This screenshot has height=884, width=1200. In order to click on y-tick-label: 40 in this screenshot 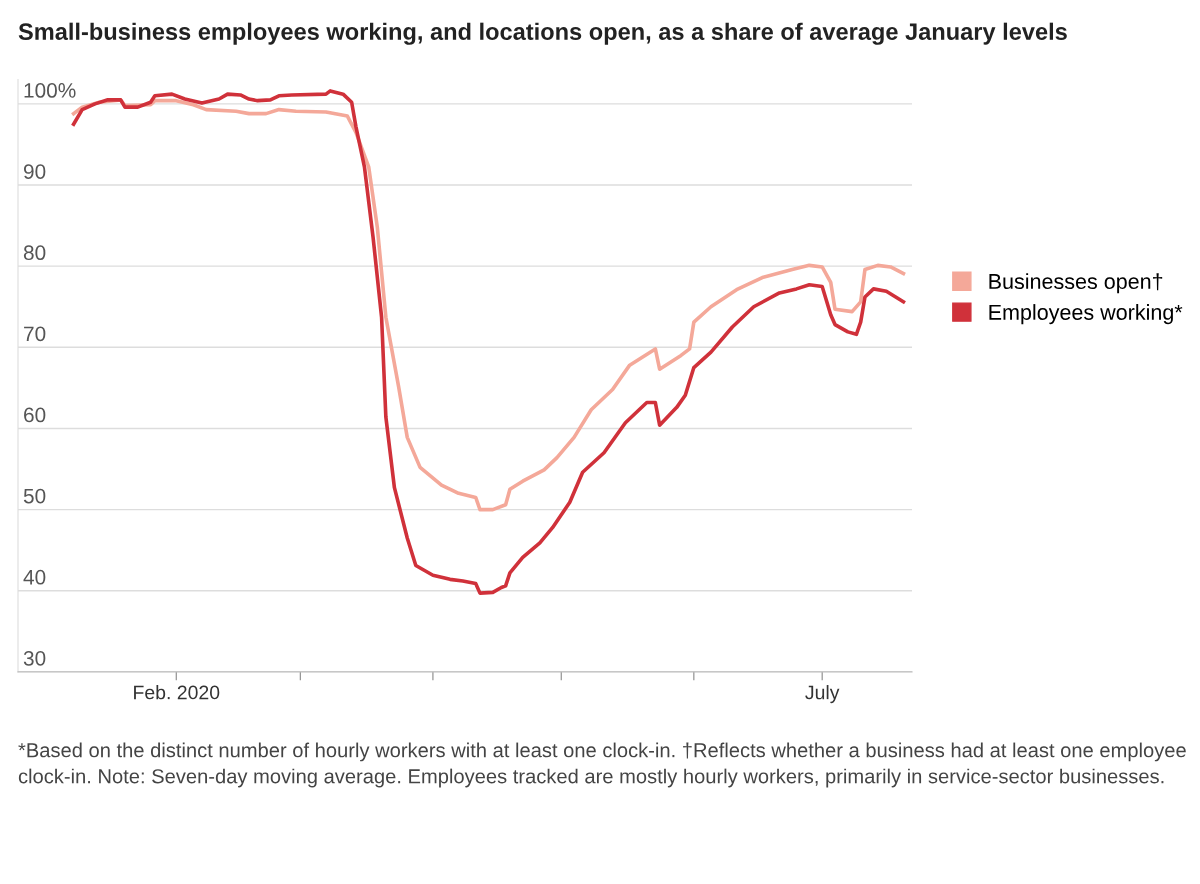, I will do `click(34, 577)`.